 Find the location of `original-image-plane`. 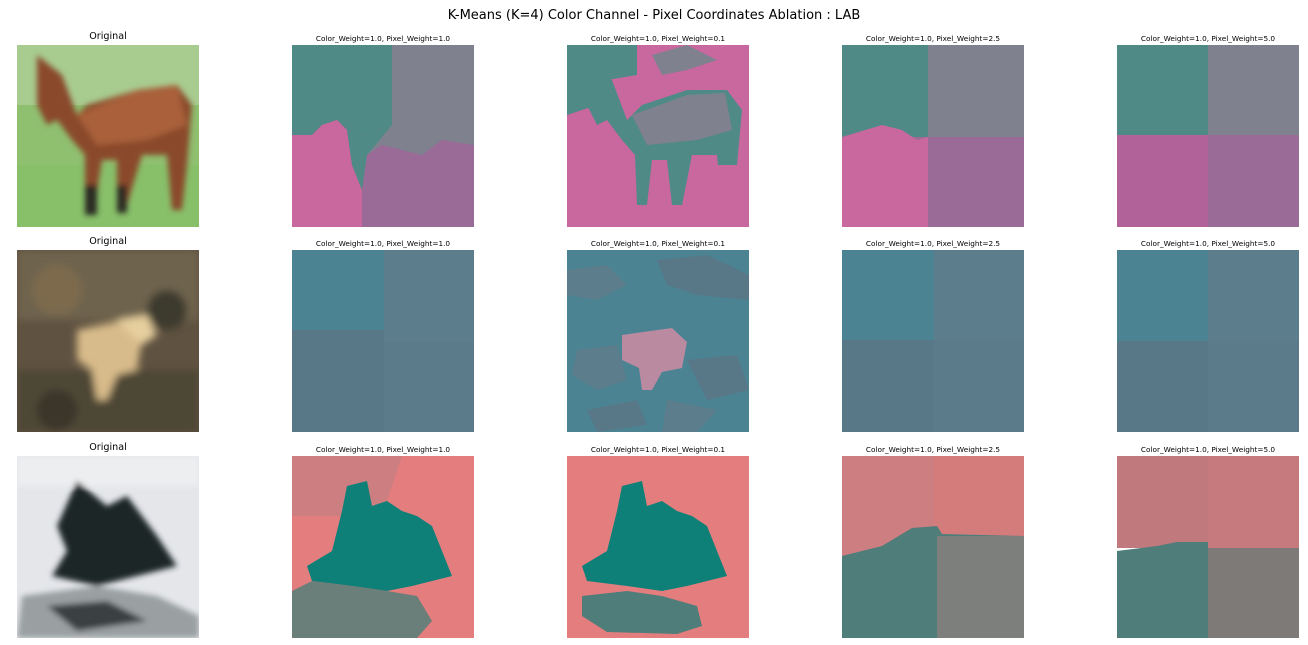

original-image-plane is located at coordinates (108, 547).